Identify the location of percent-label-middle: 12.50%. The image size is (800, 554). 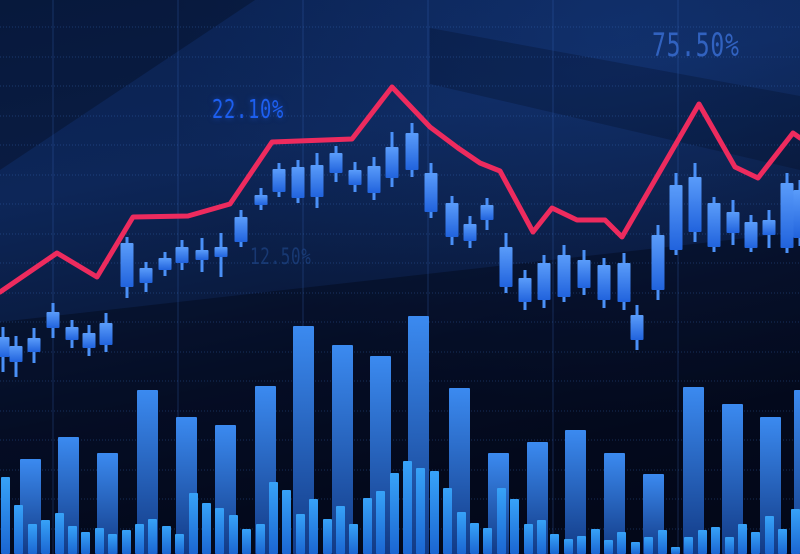
(281, 257).